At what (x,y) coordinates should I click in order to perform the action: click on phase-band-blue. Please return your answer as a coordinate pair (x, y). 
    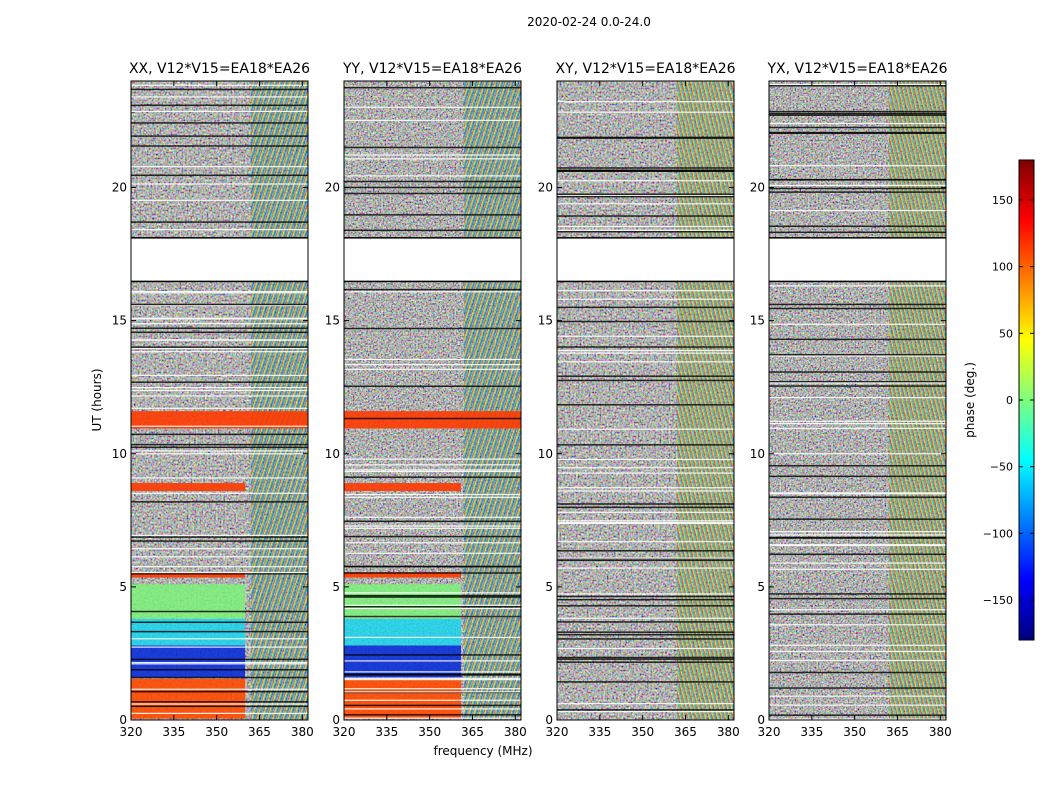
    Looking at the image, I should click on (188, 661).